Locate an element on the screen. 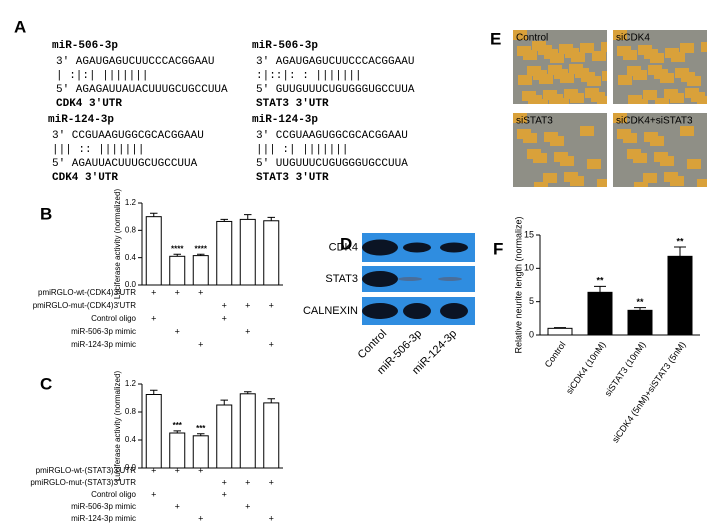  panel-letter: F is located at coordinates (498, 248).